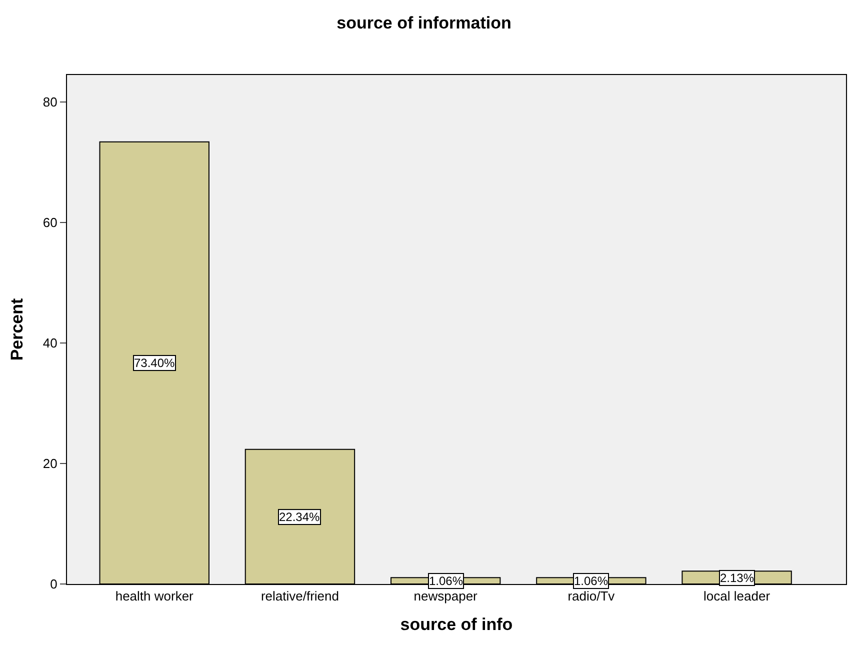 The width and height of the screenshot is (848, 648). What do you see at coordinates (54, 584) in the screenshot?
I see `y-tick-label: 0` at bounding box center [54, 584].